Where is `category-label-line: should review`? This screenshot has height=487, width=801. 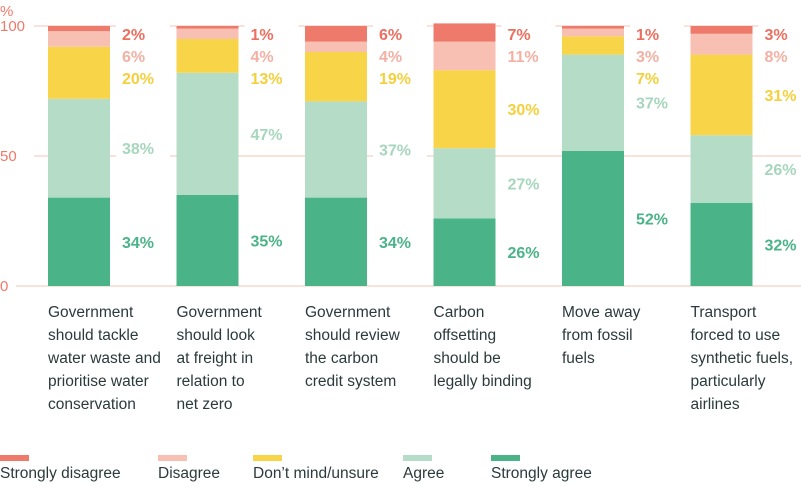
category-label-line: should review is located at coordinates (352, 335).